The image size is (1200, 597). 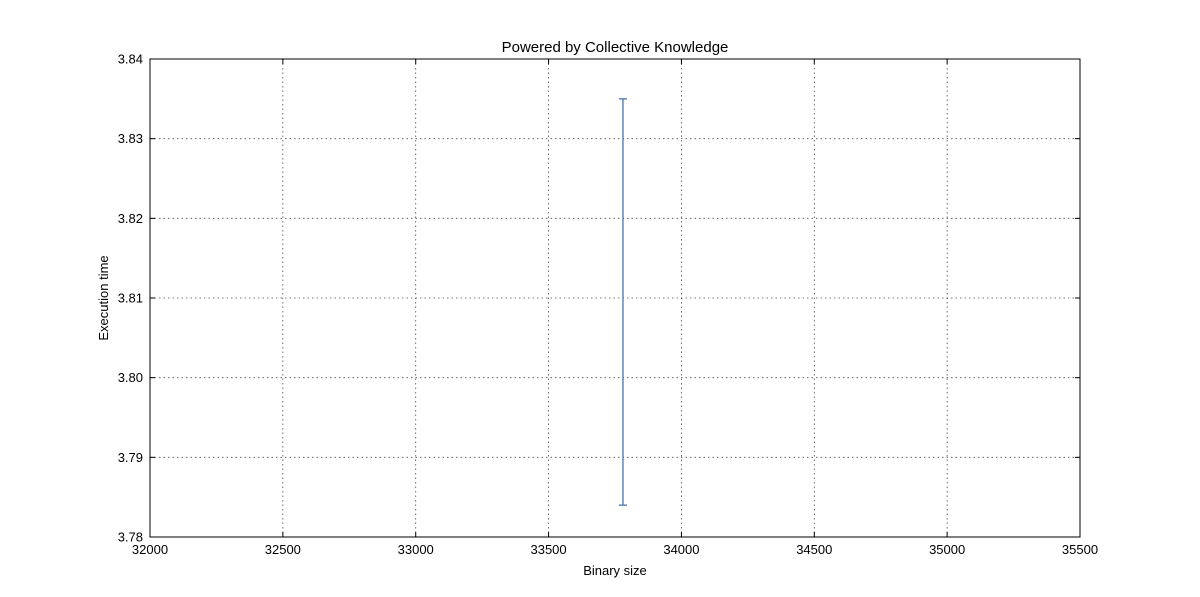 I want to click on x-tick-label: 34500, so click(x=814, y=549).